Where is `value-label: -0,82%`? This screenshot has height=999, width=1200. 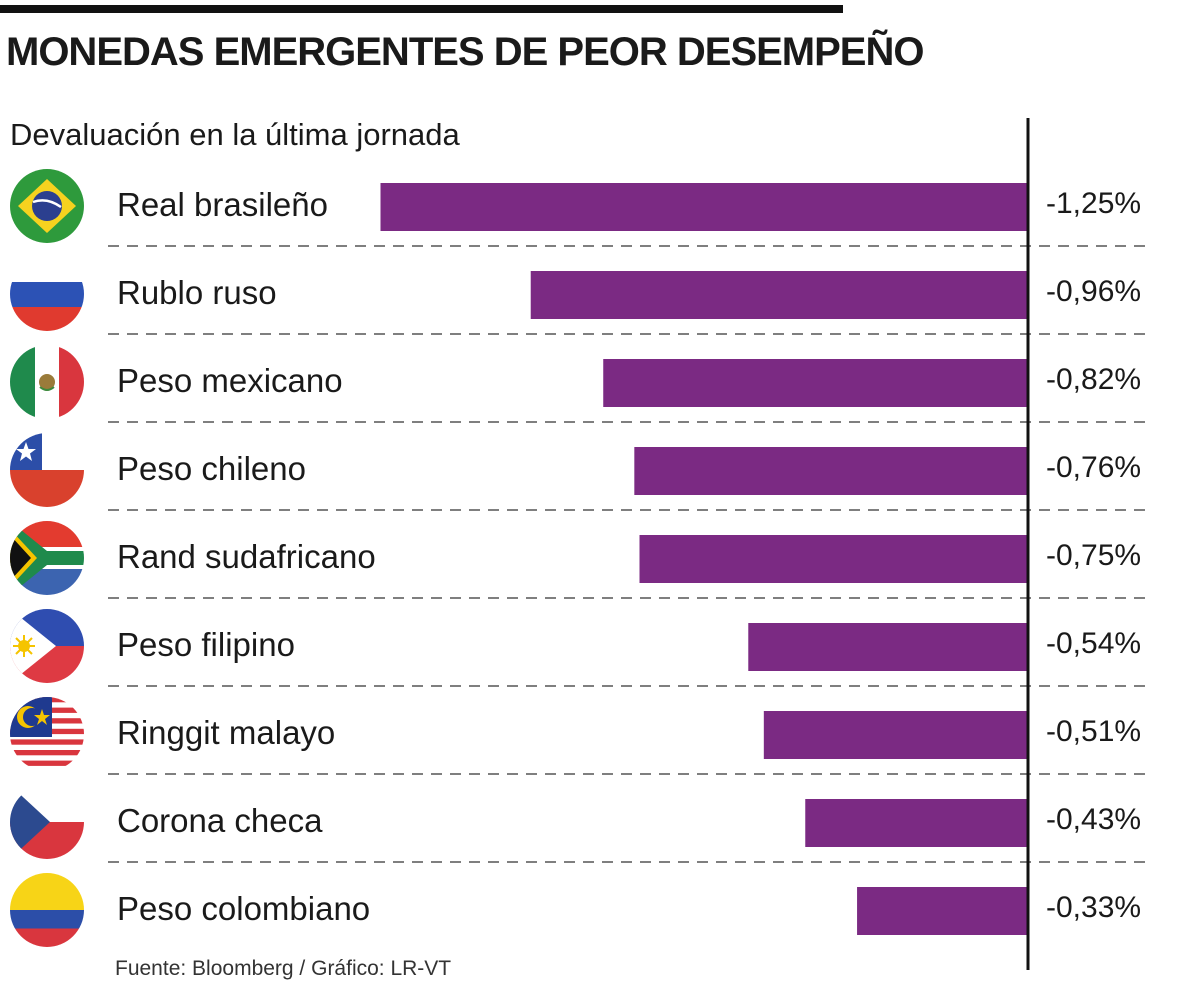 value-label: -0,82% is located at coordinates (1094, 379).